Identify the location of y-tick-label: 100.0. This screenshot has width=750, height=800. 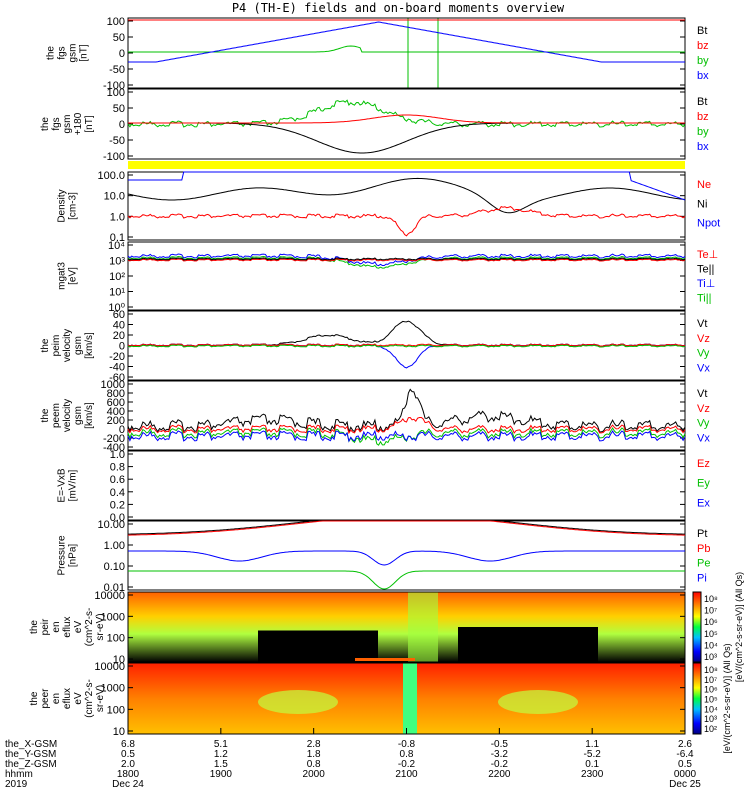
(111, 176).